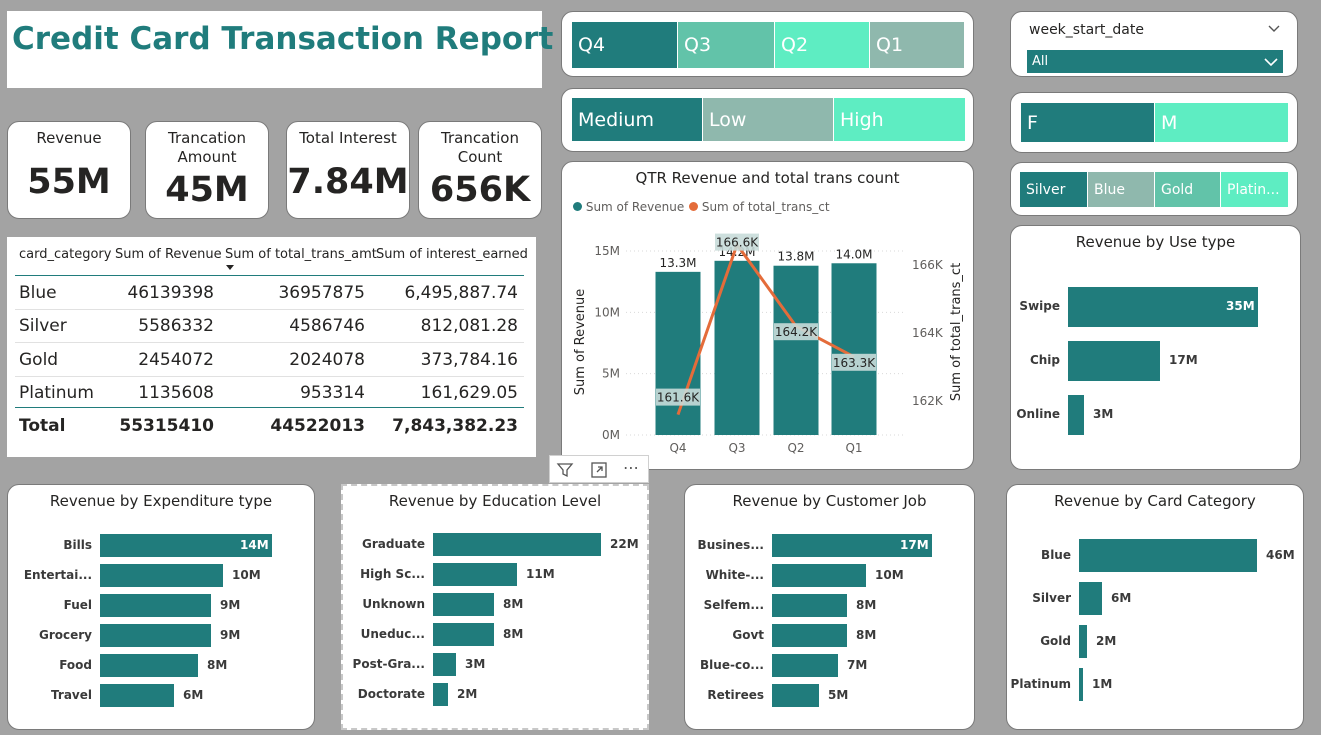 This screenshot has height=735, width=1321. I want to click on bar-data-label: 8M, so click(513, 633).